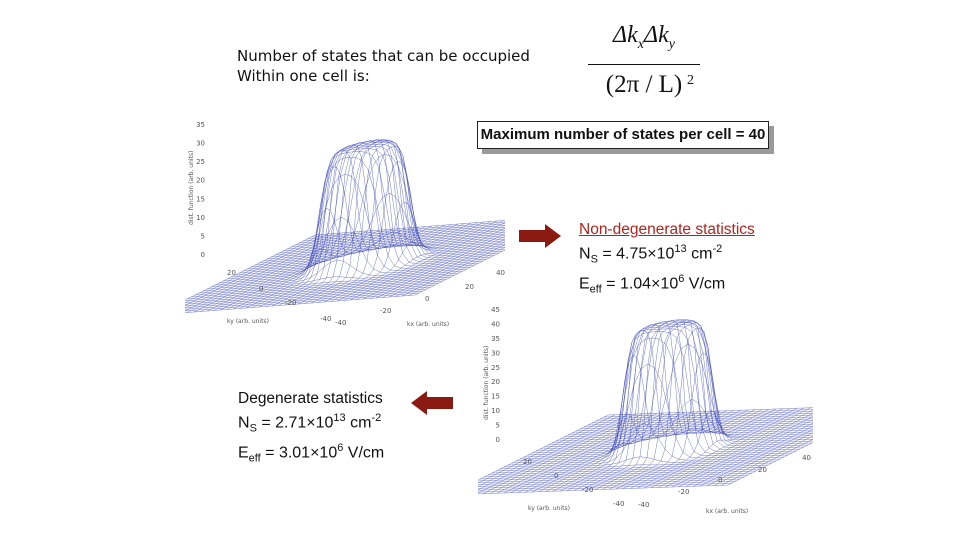 This screenshot has height=540, width=960. Describe the element at coordinates (649, 85) in the screenshot. I see `formula-denominator: (2π / L) 2` at that location.